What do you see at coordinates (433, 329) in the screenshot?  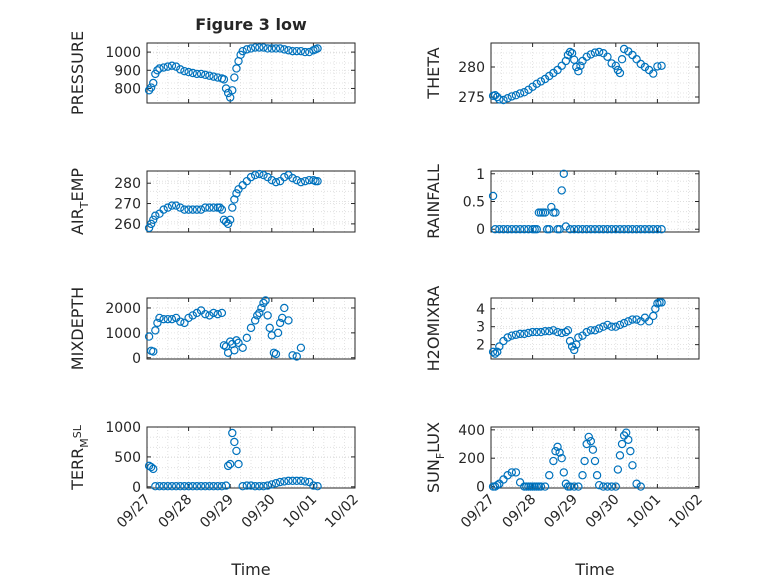 I see `y-axis-label: H2OMIXRA` at bounding box center [433, 329].